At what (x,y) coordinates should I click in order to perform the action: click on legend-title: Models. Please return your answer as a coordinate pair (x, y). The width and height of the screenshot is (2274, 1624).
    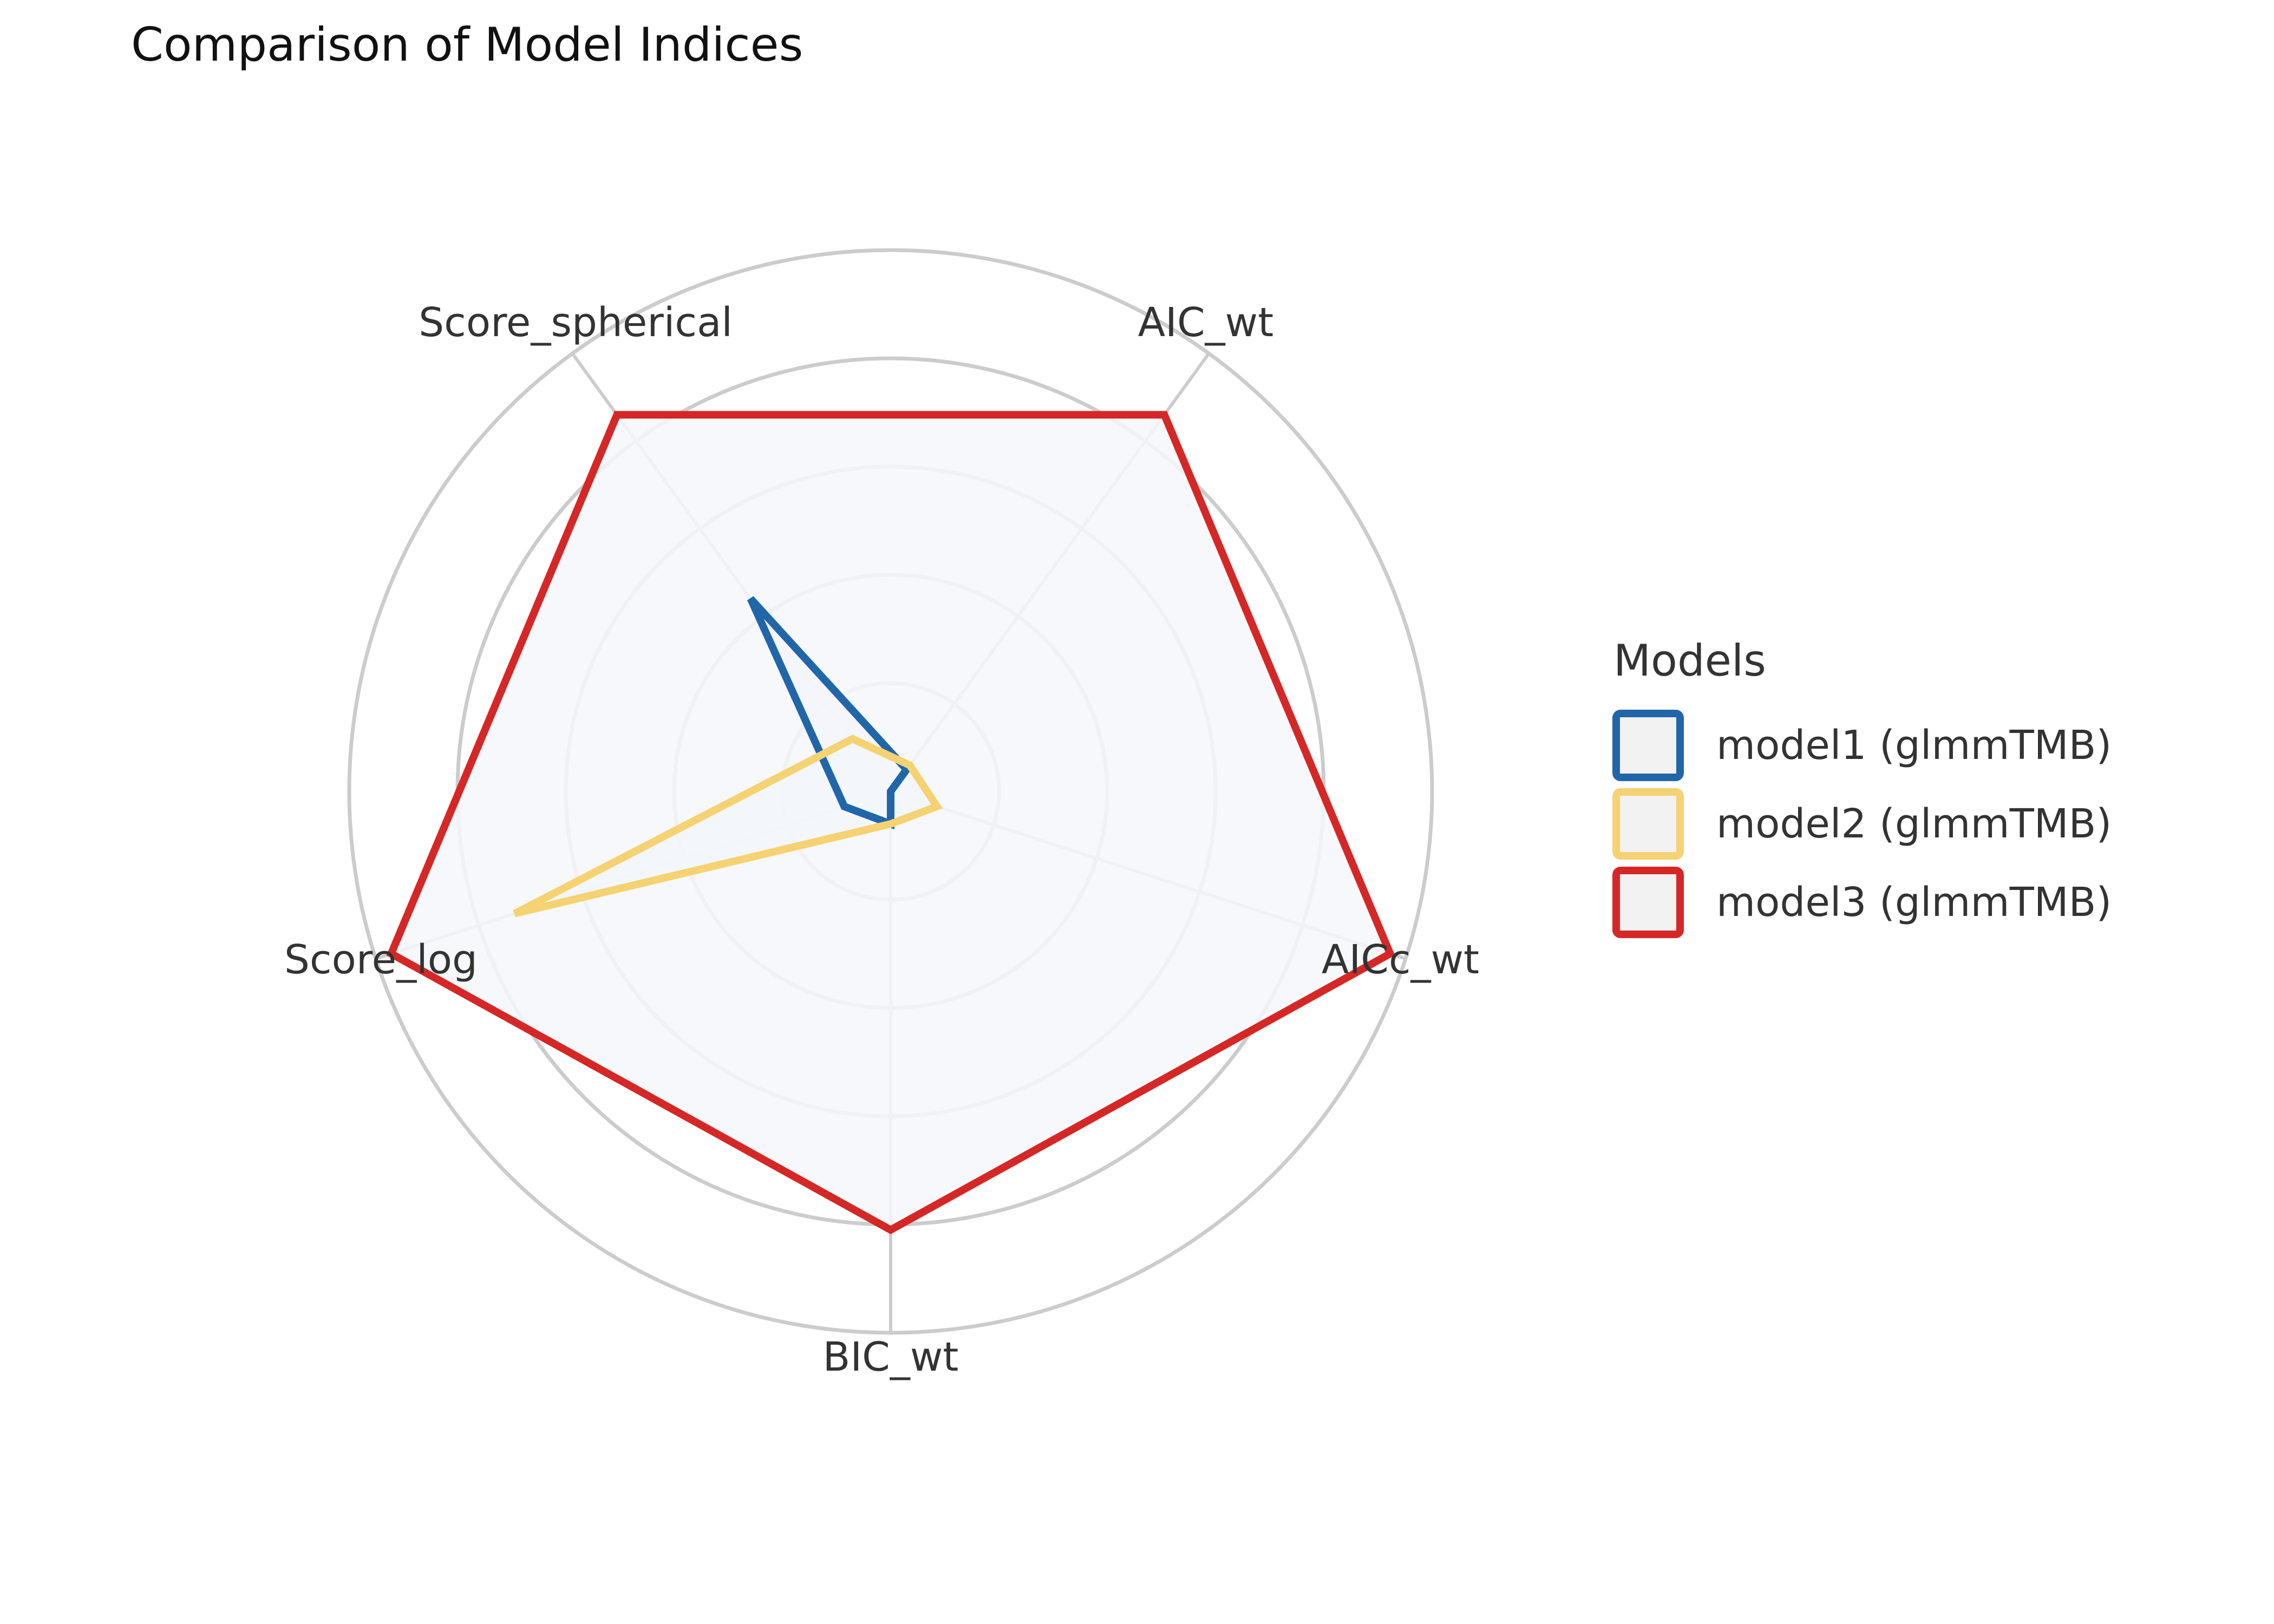
    Looking at the image, I should click on (1690, 661).